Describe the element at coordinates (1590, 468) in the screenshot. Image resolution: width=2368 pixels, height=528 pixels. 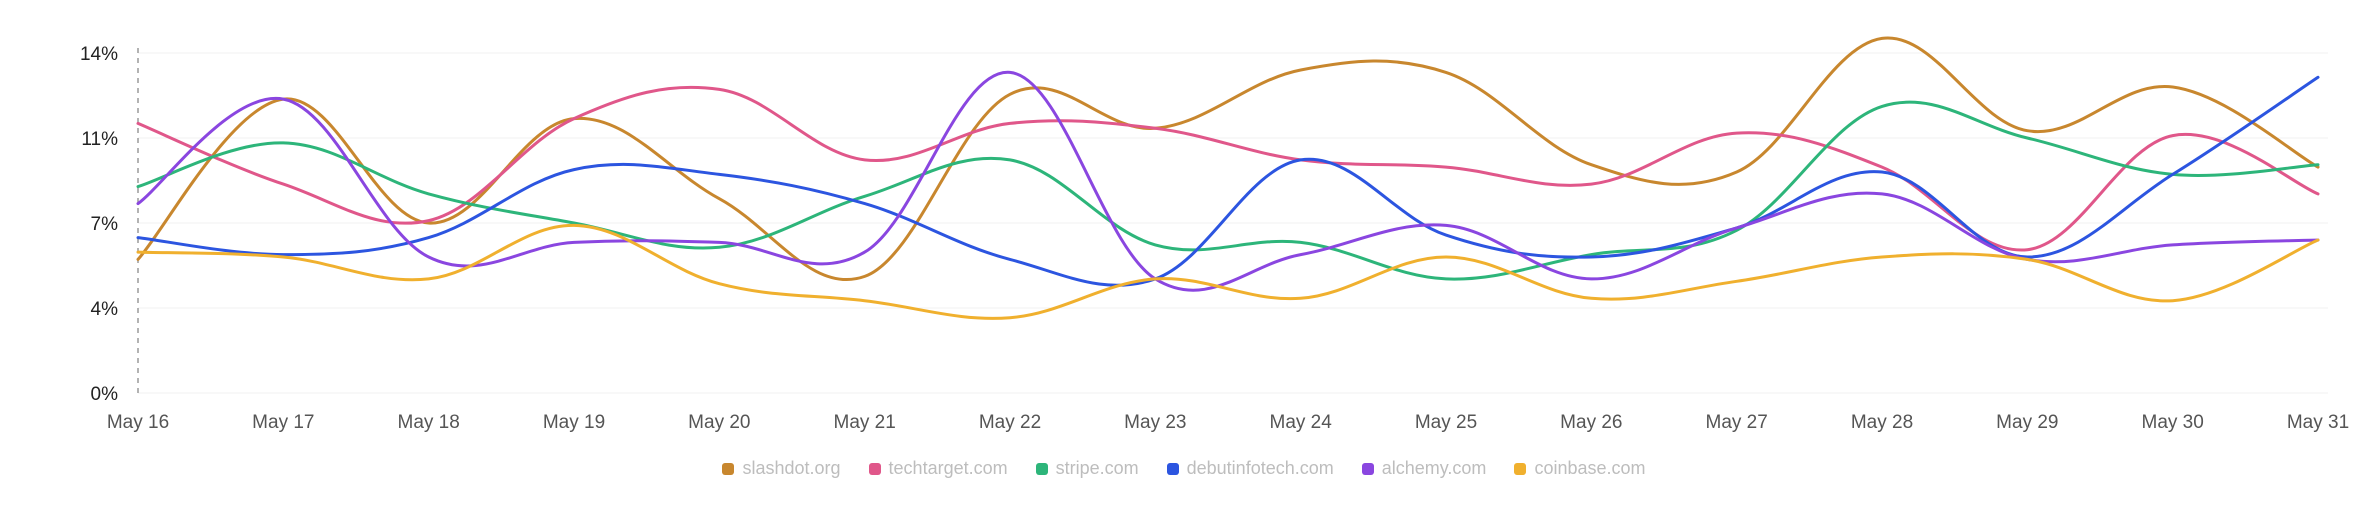
I see `legend-label: coinbase.com` at that location.